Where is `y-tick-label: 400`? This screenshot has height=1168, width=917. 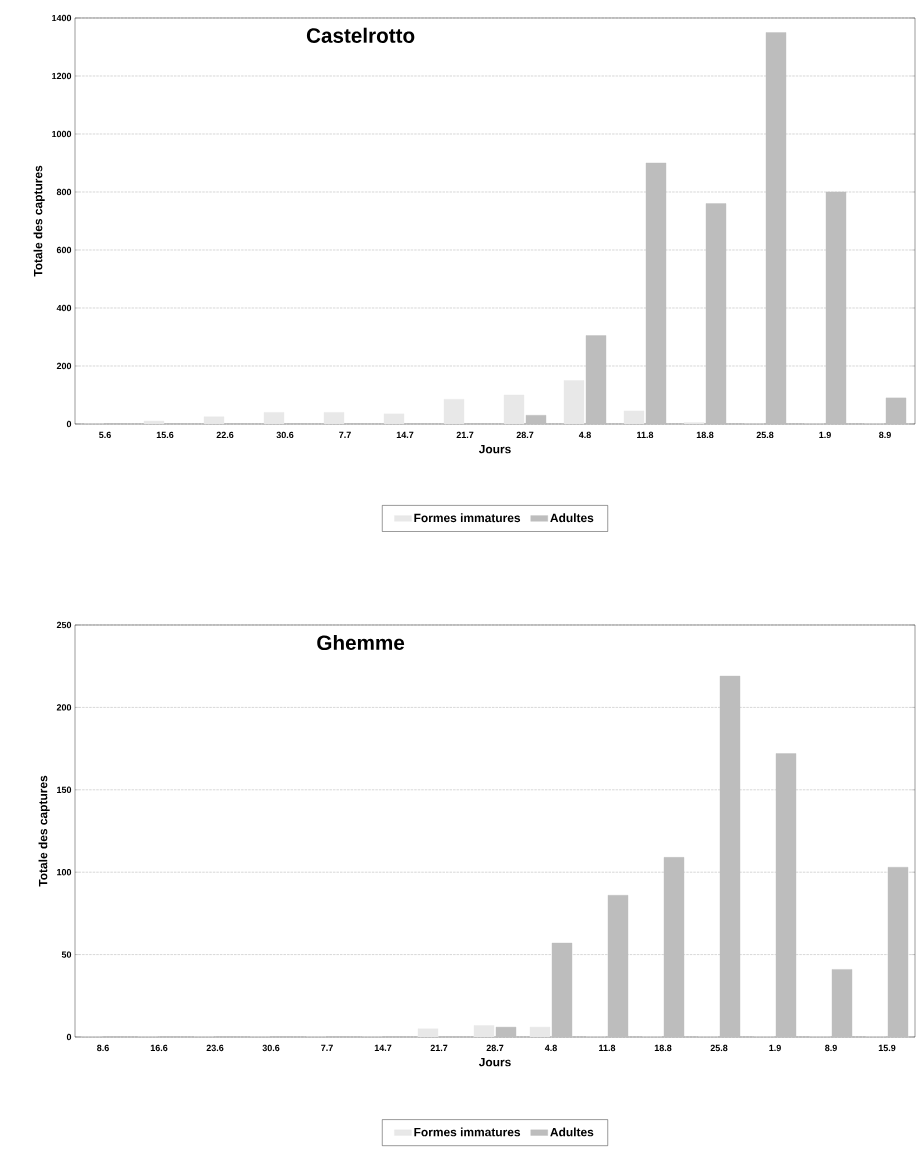 y-tick-label: 400 is located at coordinates (64, 308).